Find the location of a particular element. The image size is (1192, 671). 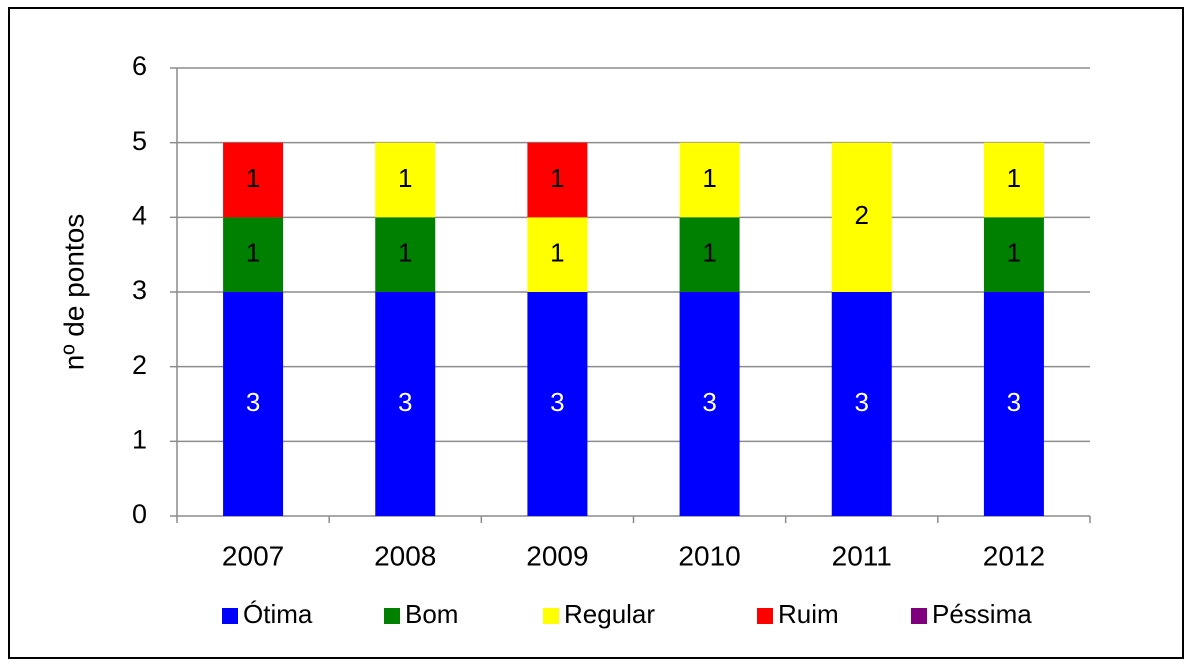

data-label: 2 is located at coordinates (862, 215).